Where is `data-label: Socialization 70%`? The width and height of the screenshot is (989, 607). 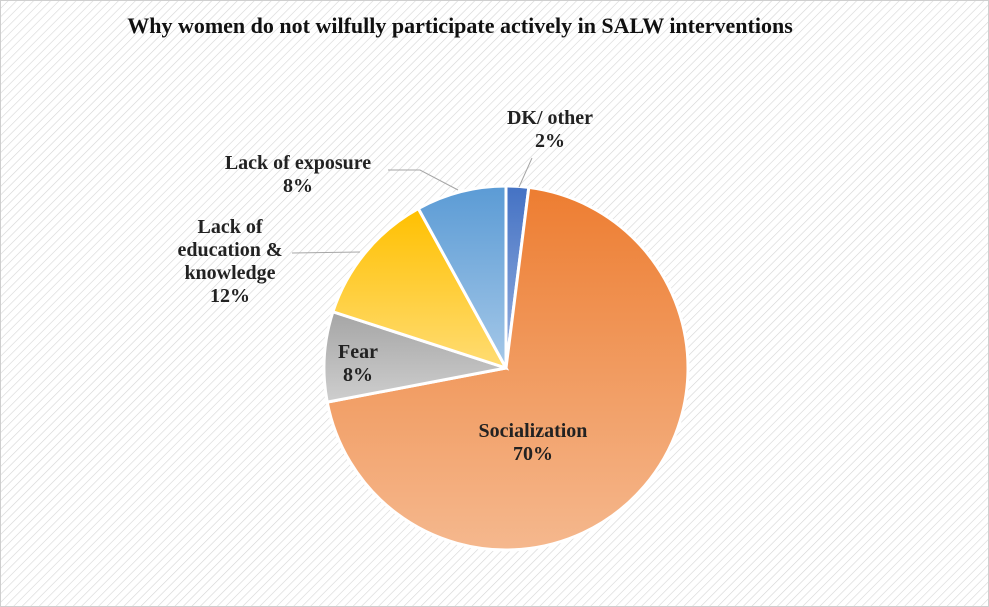
data-label: Socialization 70% is located at coordinates (533, 443).